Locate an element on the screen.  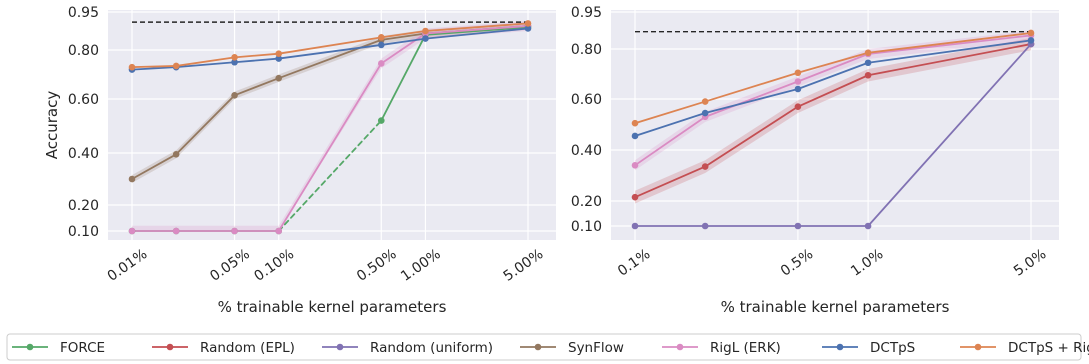
legend-random-uniform-marker is located at coordinates (340, 347).